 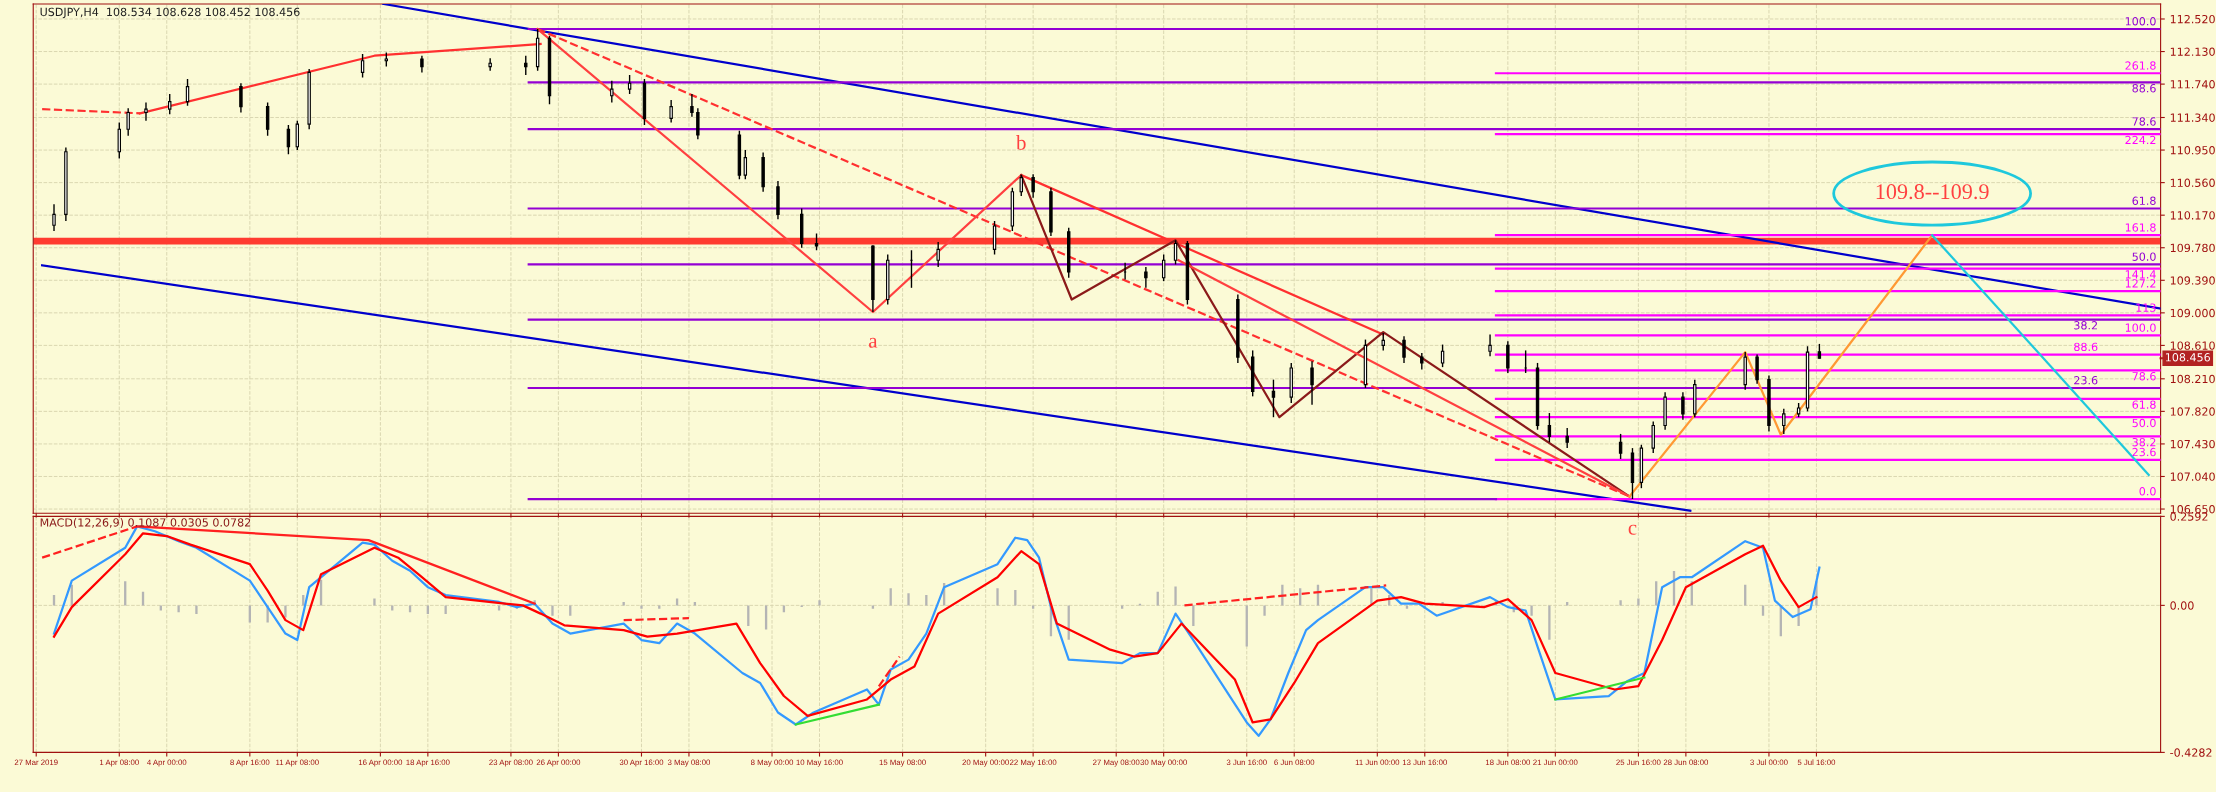 What do you see at coordinates (2140, 227) in the screenshot?
I see `series-label: 161.8` at bounding box center [2140, 227].